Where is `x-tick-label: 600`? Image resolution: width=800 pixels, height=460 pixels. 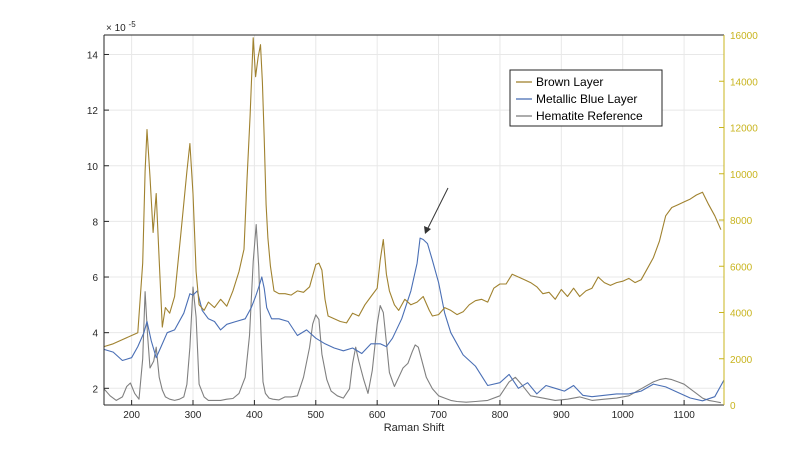
x-tick-label: 600 is located at coordinates (377, 415).